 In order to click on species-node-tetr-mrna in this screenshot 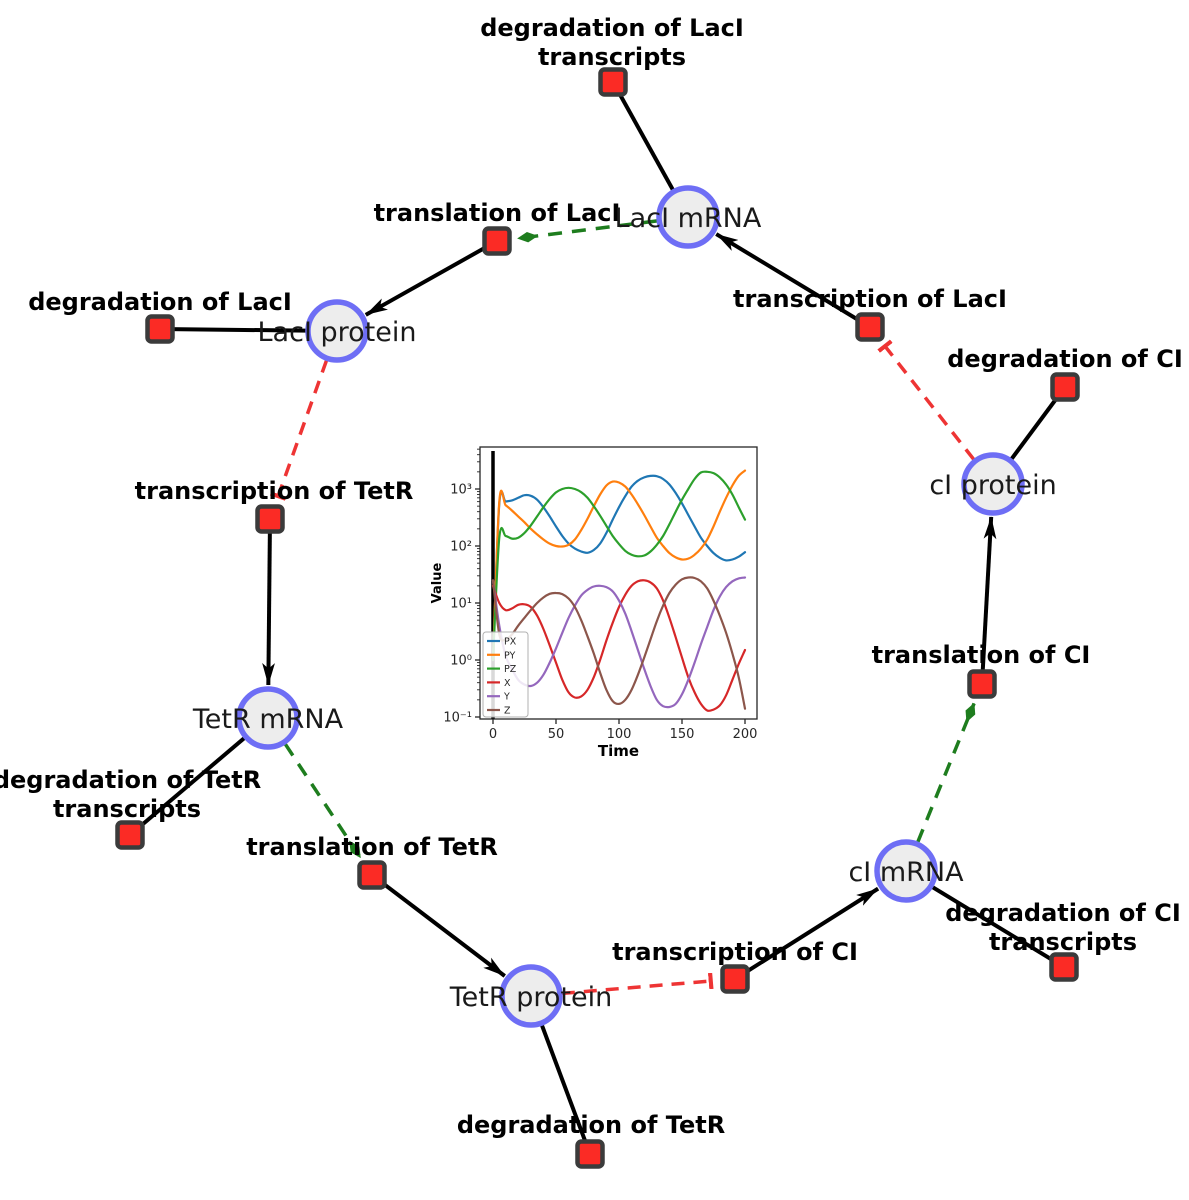, I will do `click(268, 718)`.